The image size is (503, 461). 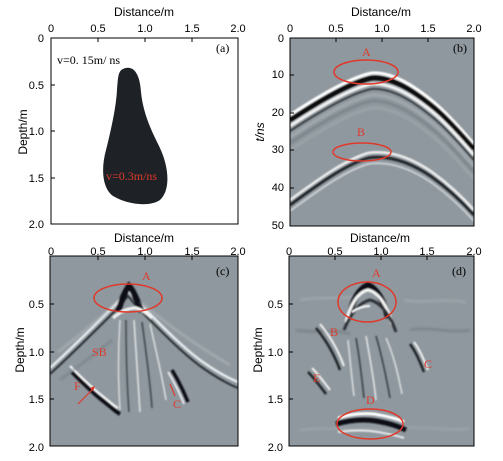 What do you see at coordinates (36, 225) in the screenshot?
I see `panel-a-ytick: 2.0` at bounding box center [36, 225].